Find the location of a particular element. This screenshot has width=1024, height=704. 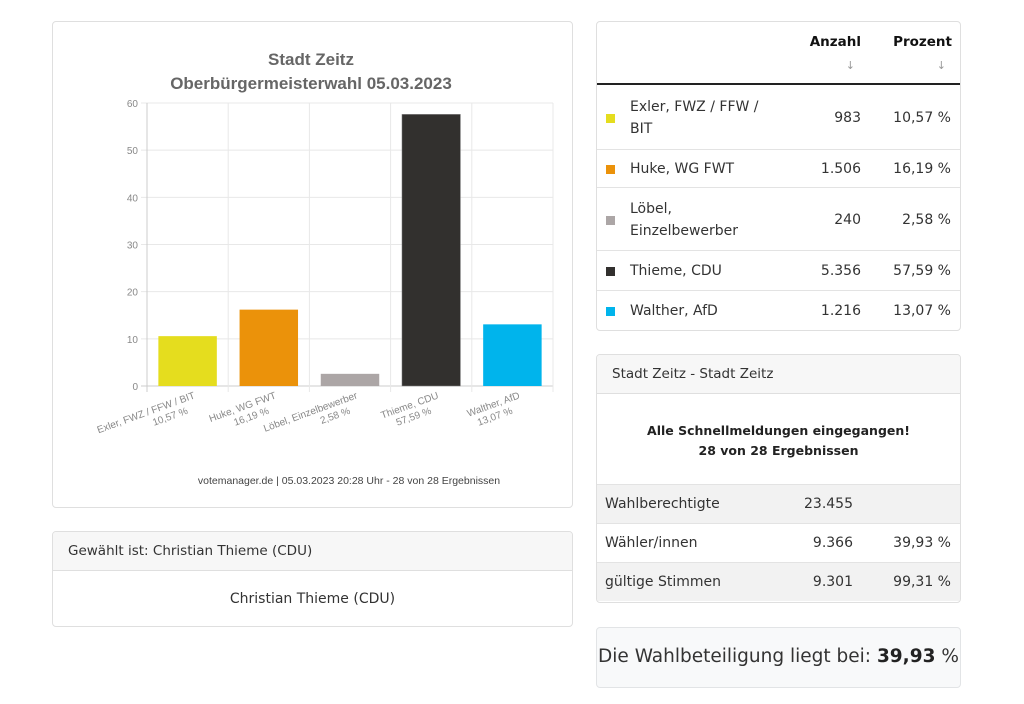

turnout-unit: % is located at coordinates (950, 656).